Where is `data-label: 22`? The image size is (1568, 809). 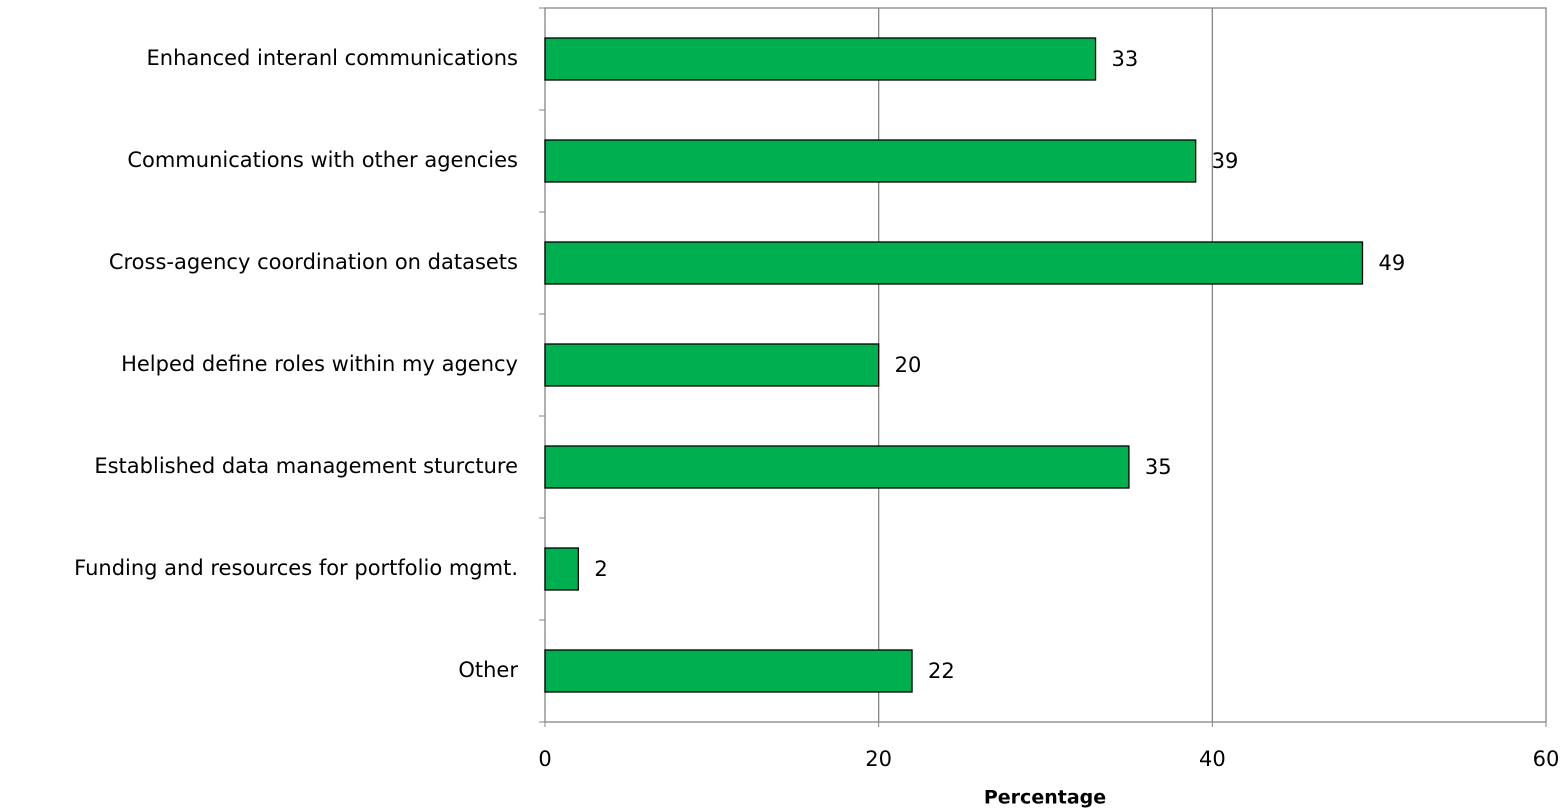 data-label: 22 is located at coordinates (941, 671).